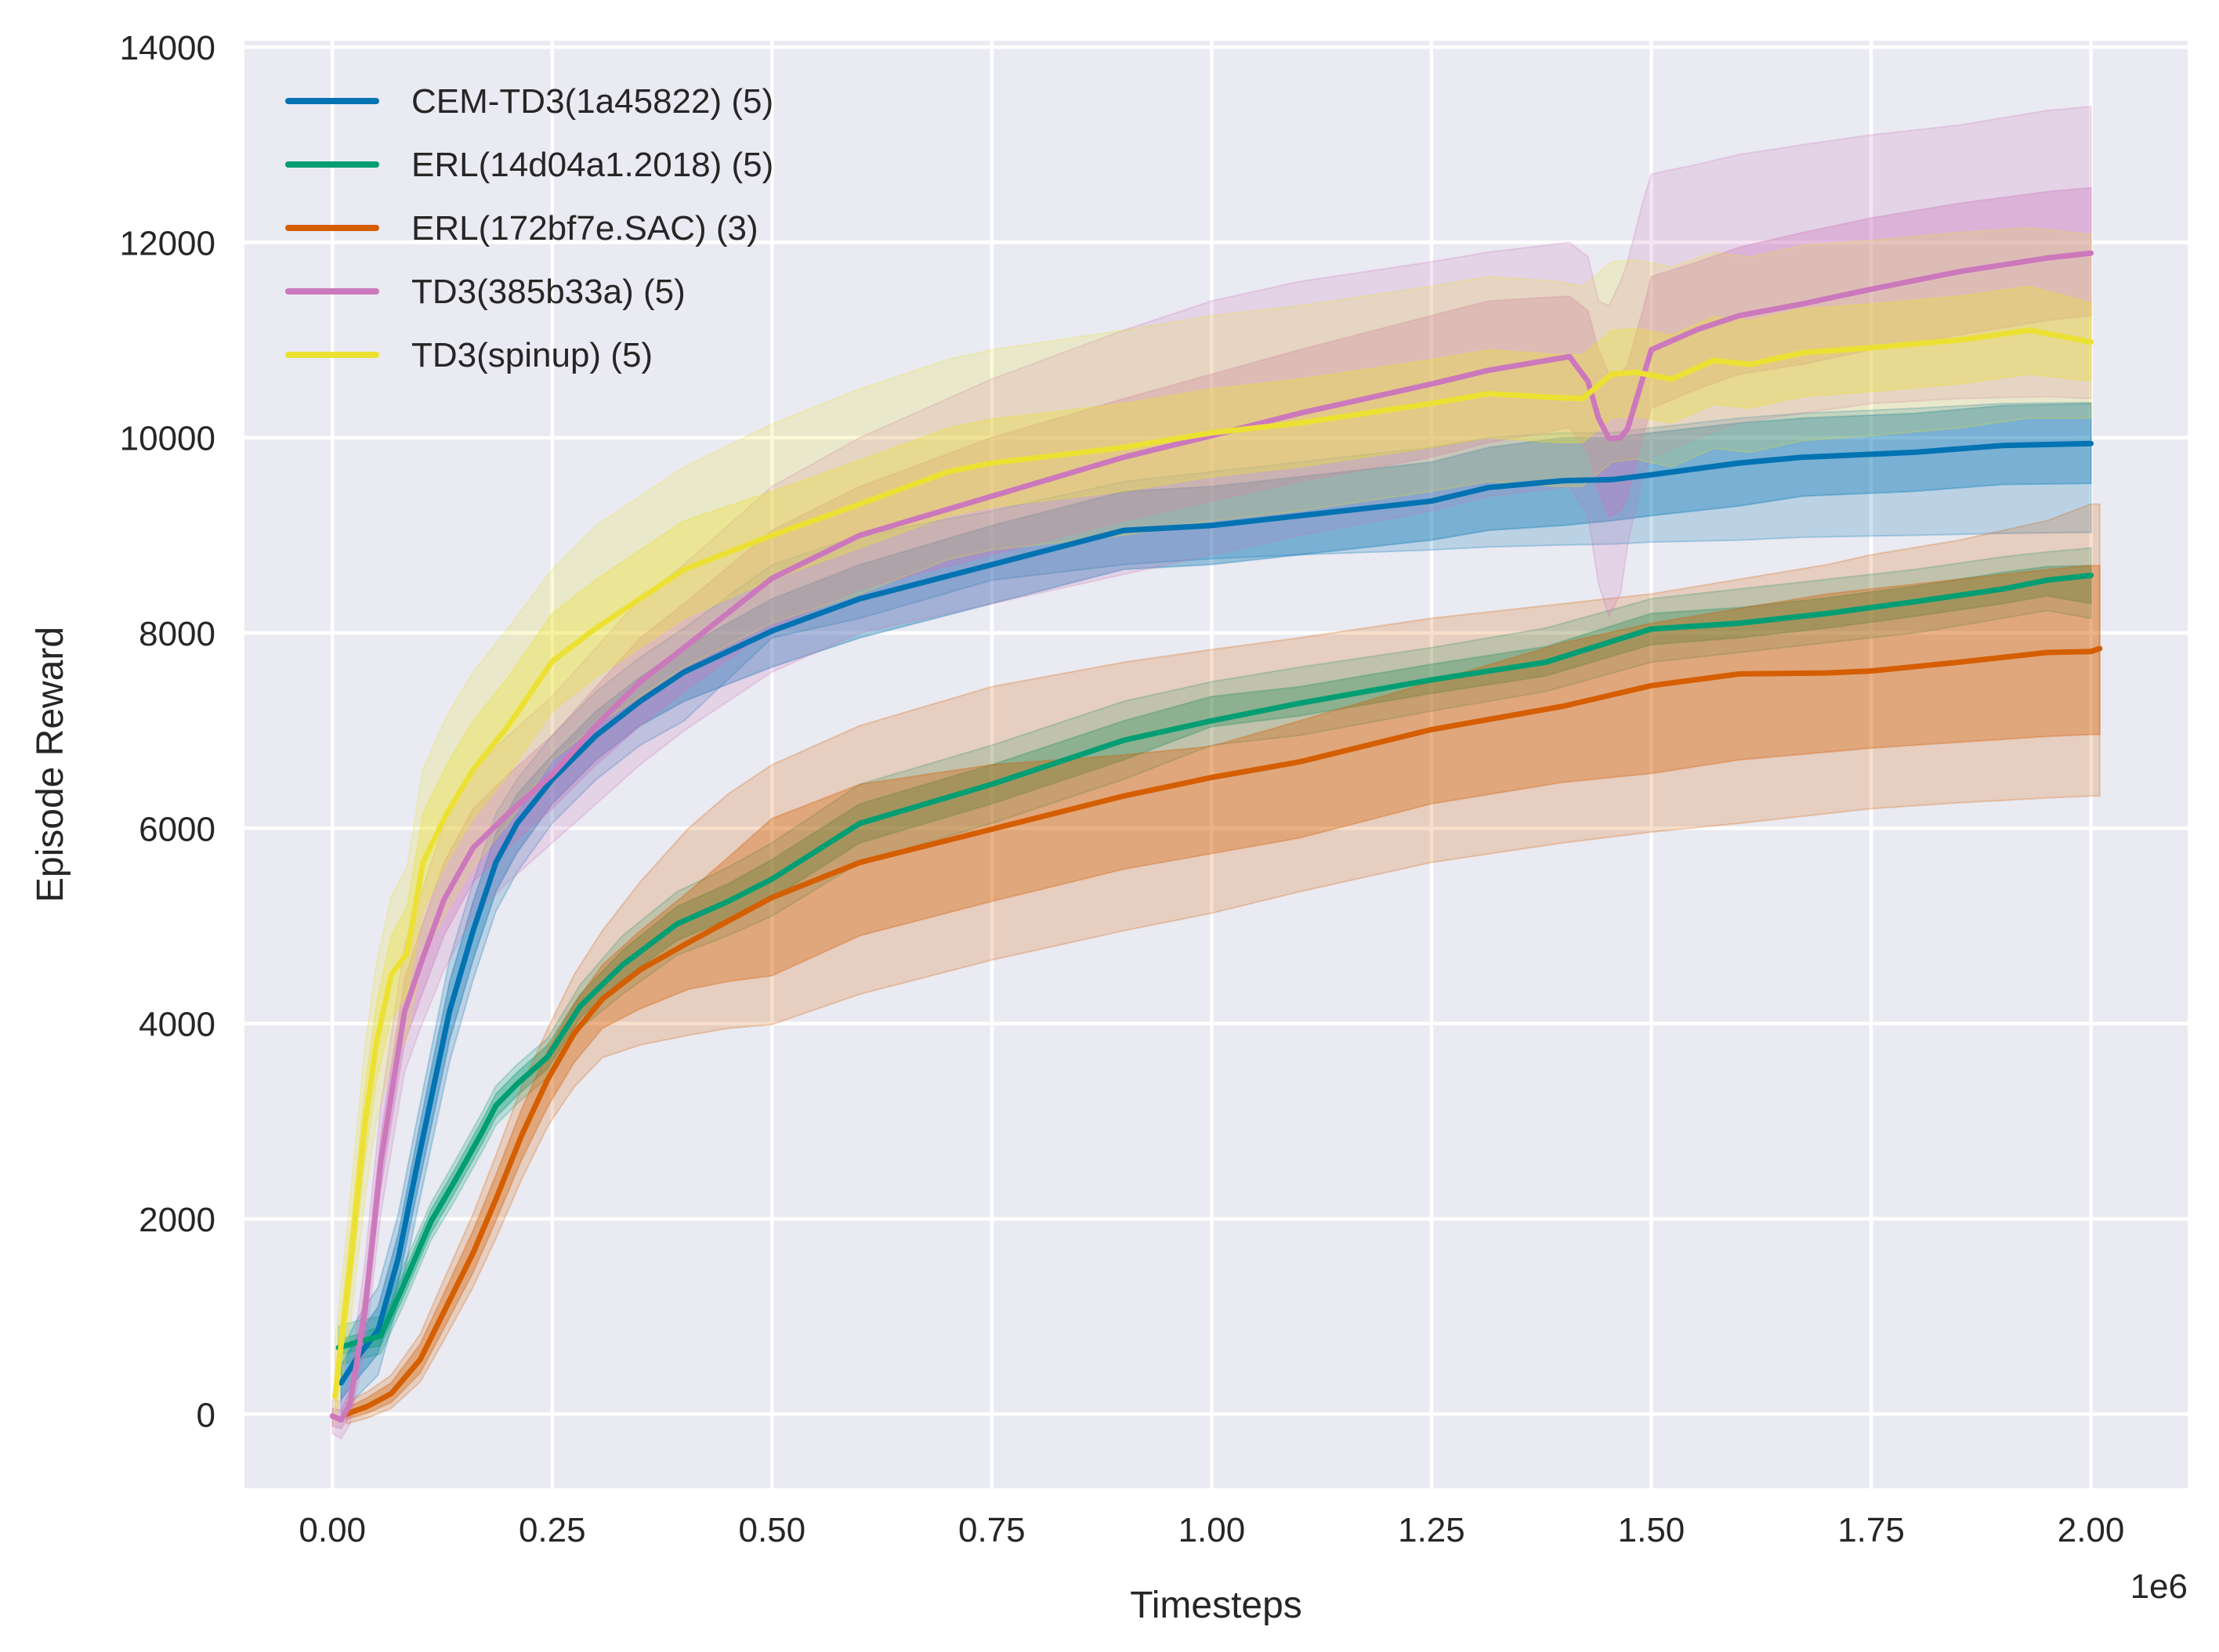 This screenshot has width=2219, height=1652. I want to click on x-tick-label: 0.50, so click(771, 1530).